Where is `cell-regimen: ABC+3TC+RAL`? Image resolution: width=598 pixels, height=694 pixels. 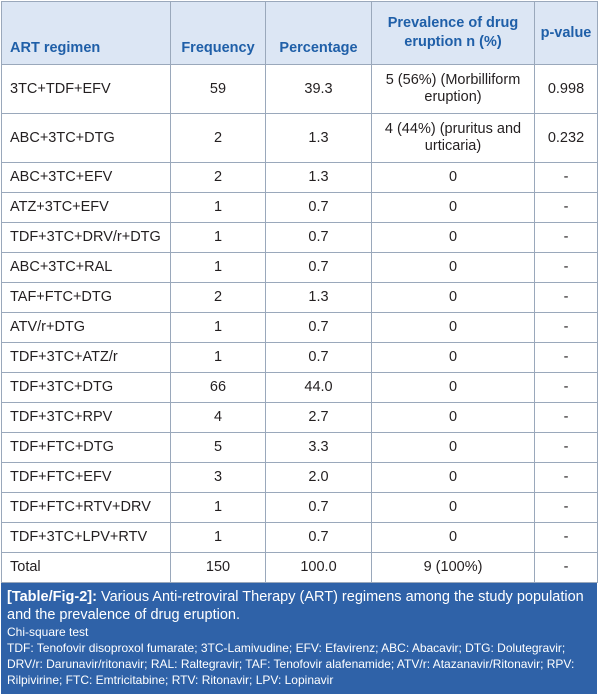
cell-regimen: ABC+3TC+RAL is located at coordinates (86, 267).